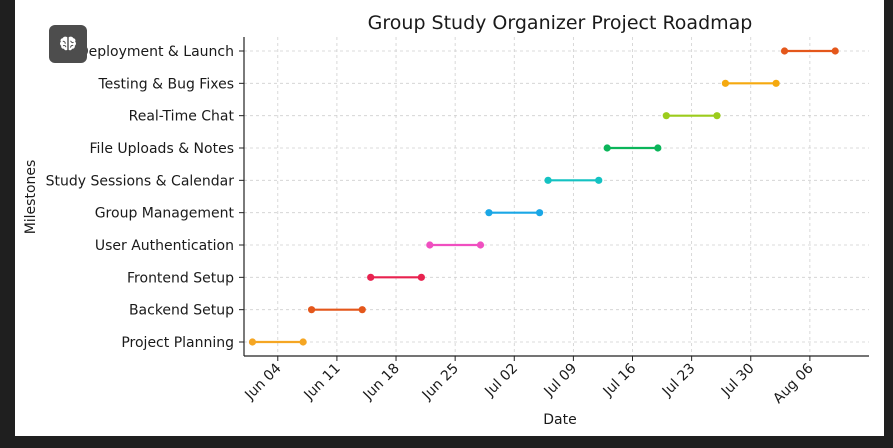  I want to click on x-tick-label: Jun 11, so click(322, 382).